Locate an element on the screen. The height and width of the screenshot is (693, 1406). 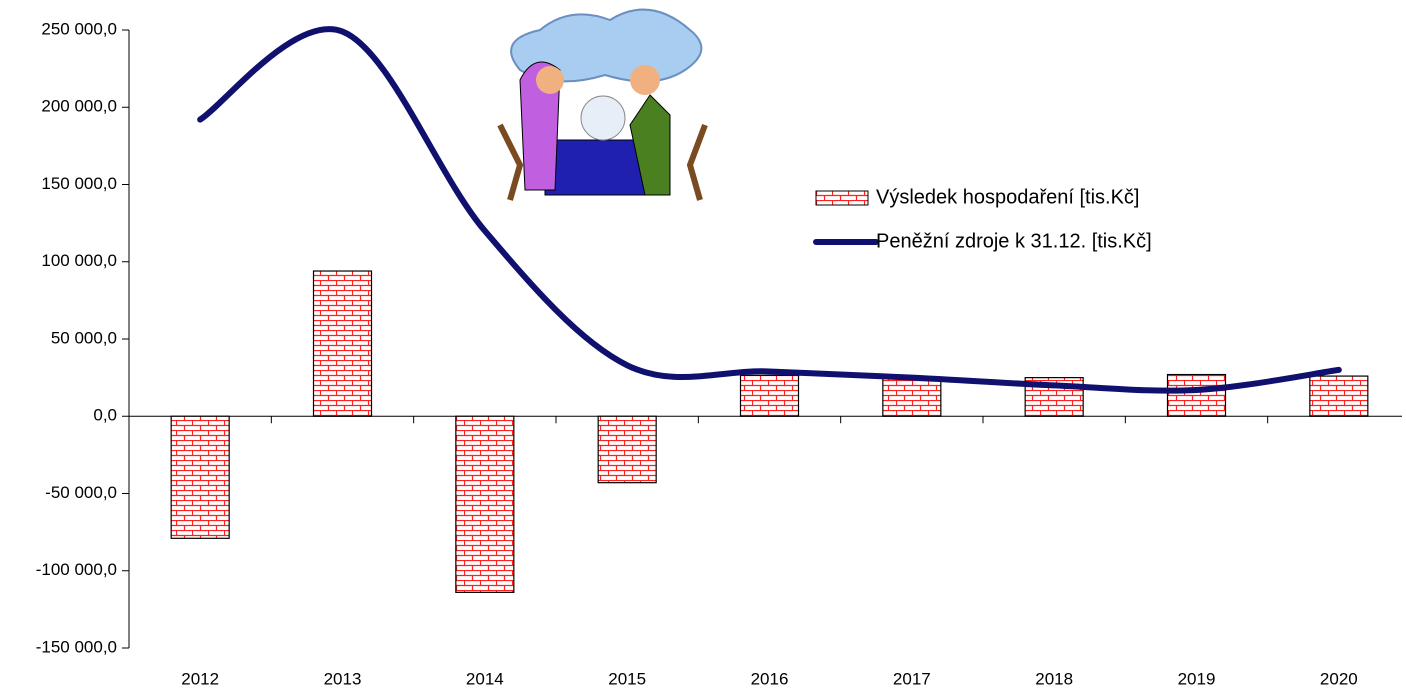
y-tick-label: 50 000,0 is located at coordinates (84, 337).